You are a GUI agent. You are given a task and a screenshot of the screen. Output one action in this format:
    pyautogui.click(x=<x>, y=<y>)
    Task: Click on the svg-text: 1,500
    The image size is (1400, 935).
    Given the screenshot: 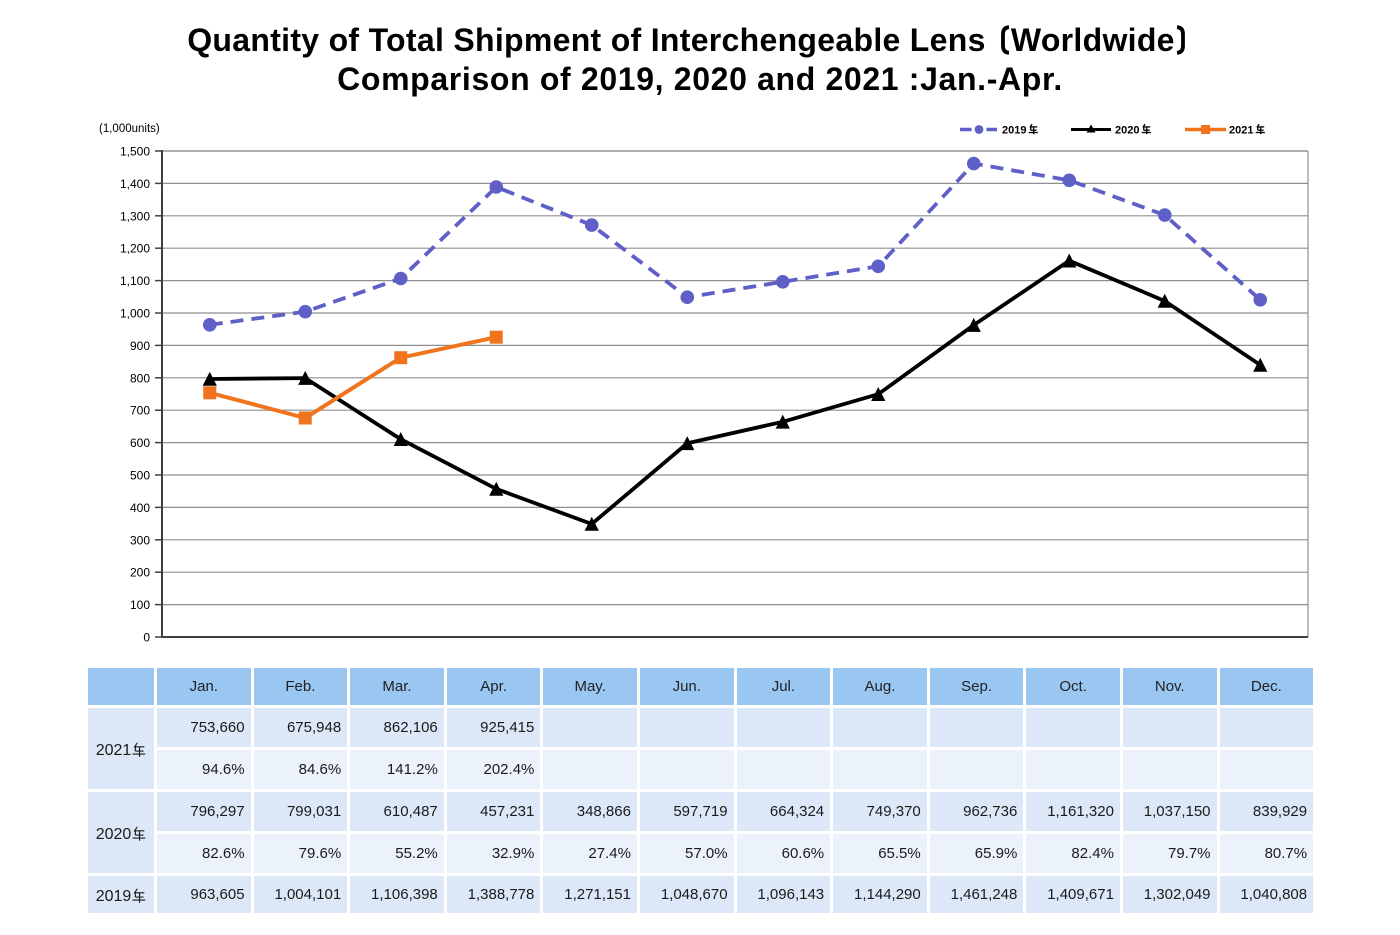 What is the action you would take?
    pyautogui.click(x=135, y=152)
    